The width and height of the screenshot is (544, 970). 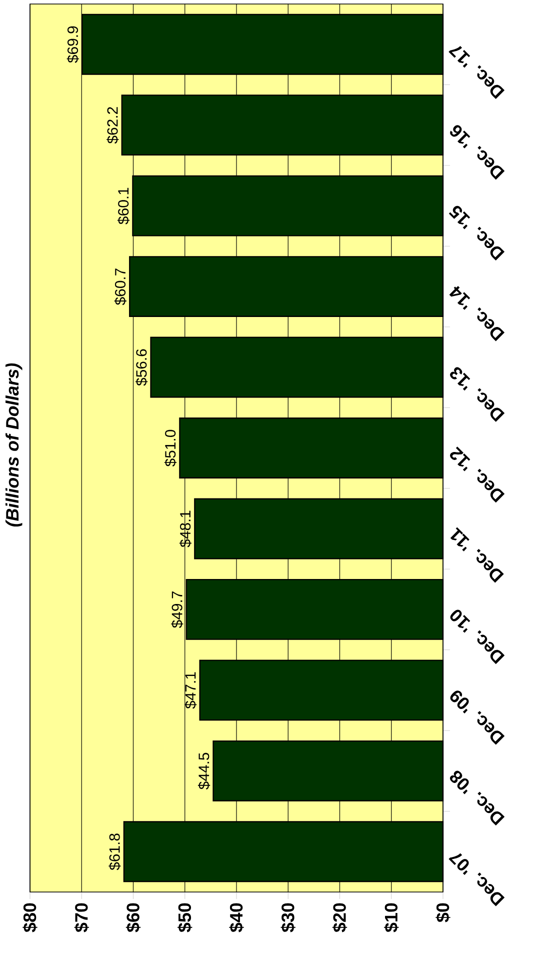 I want to click on data-label: $51.0, so click(x=170, y=448).